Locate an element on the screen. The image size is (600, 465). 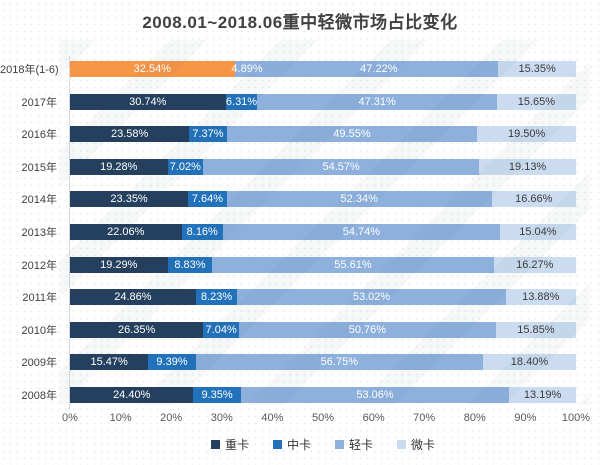
value-label: 6.31% is located at coordinates (241, 101).